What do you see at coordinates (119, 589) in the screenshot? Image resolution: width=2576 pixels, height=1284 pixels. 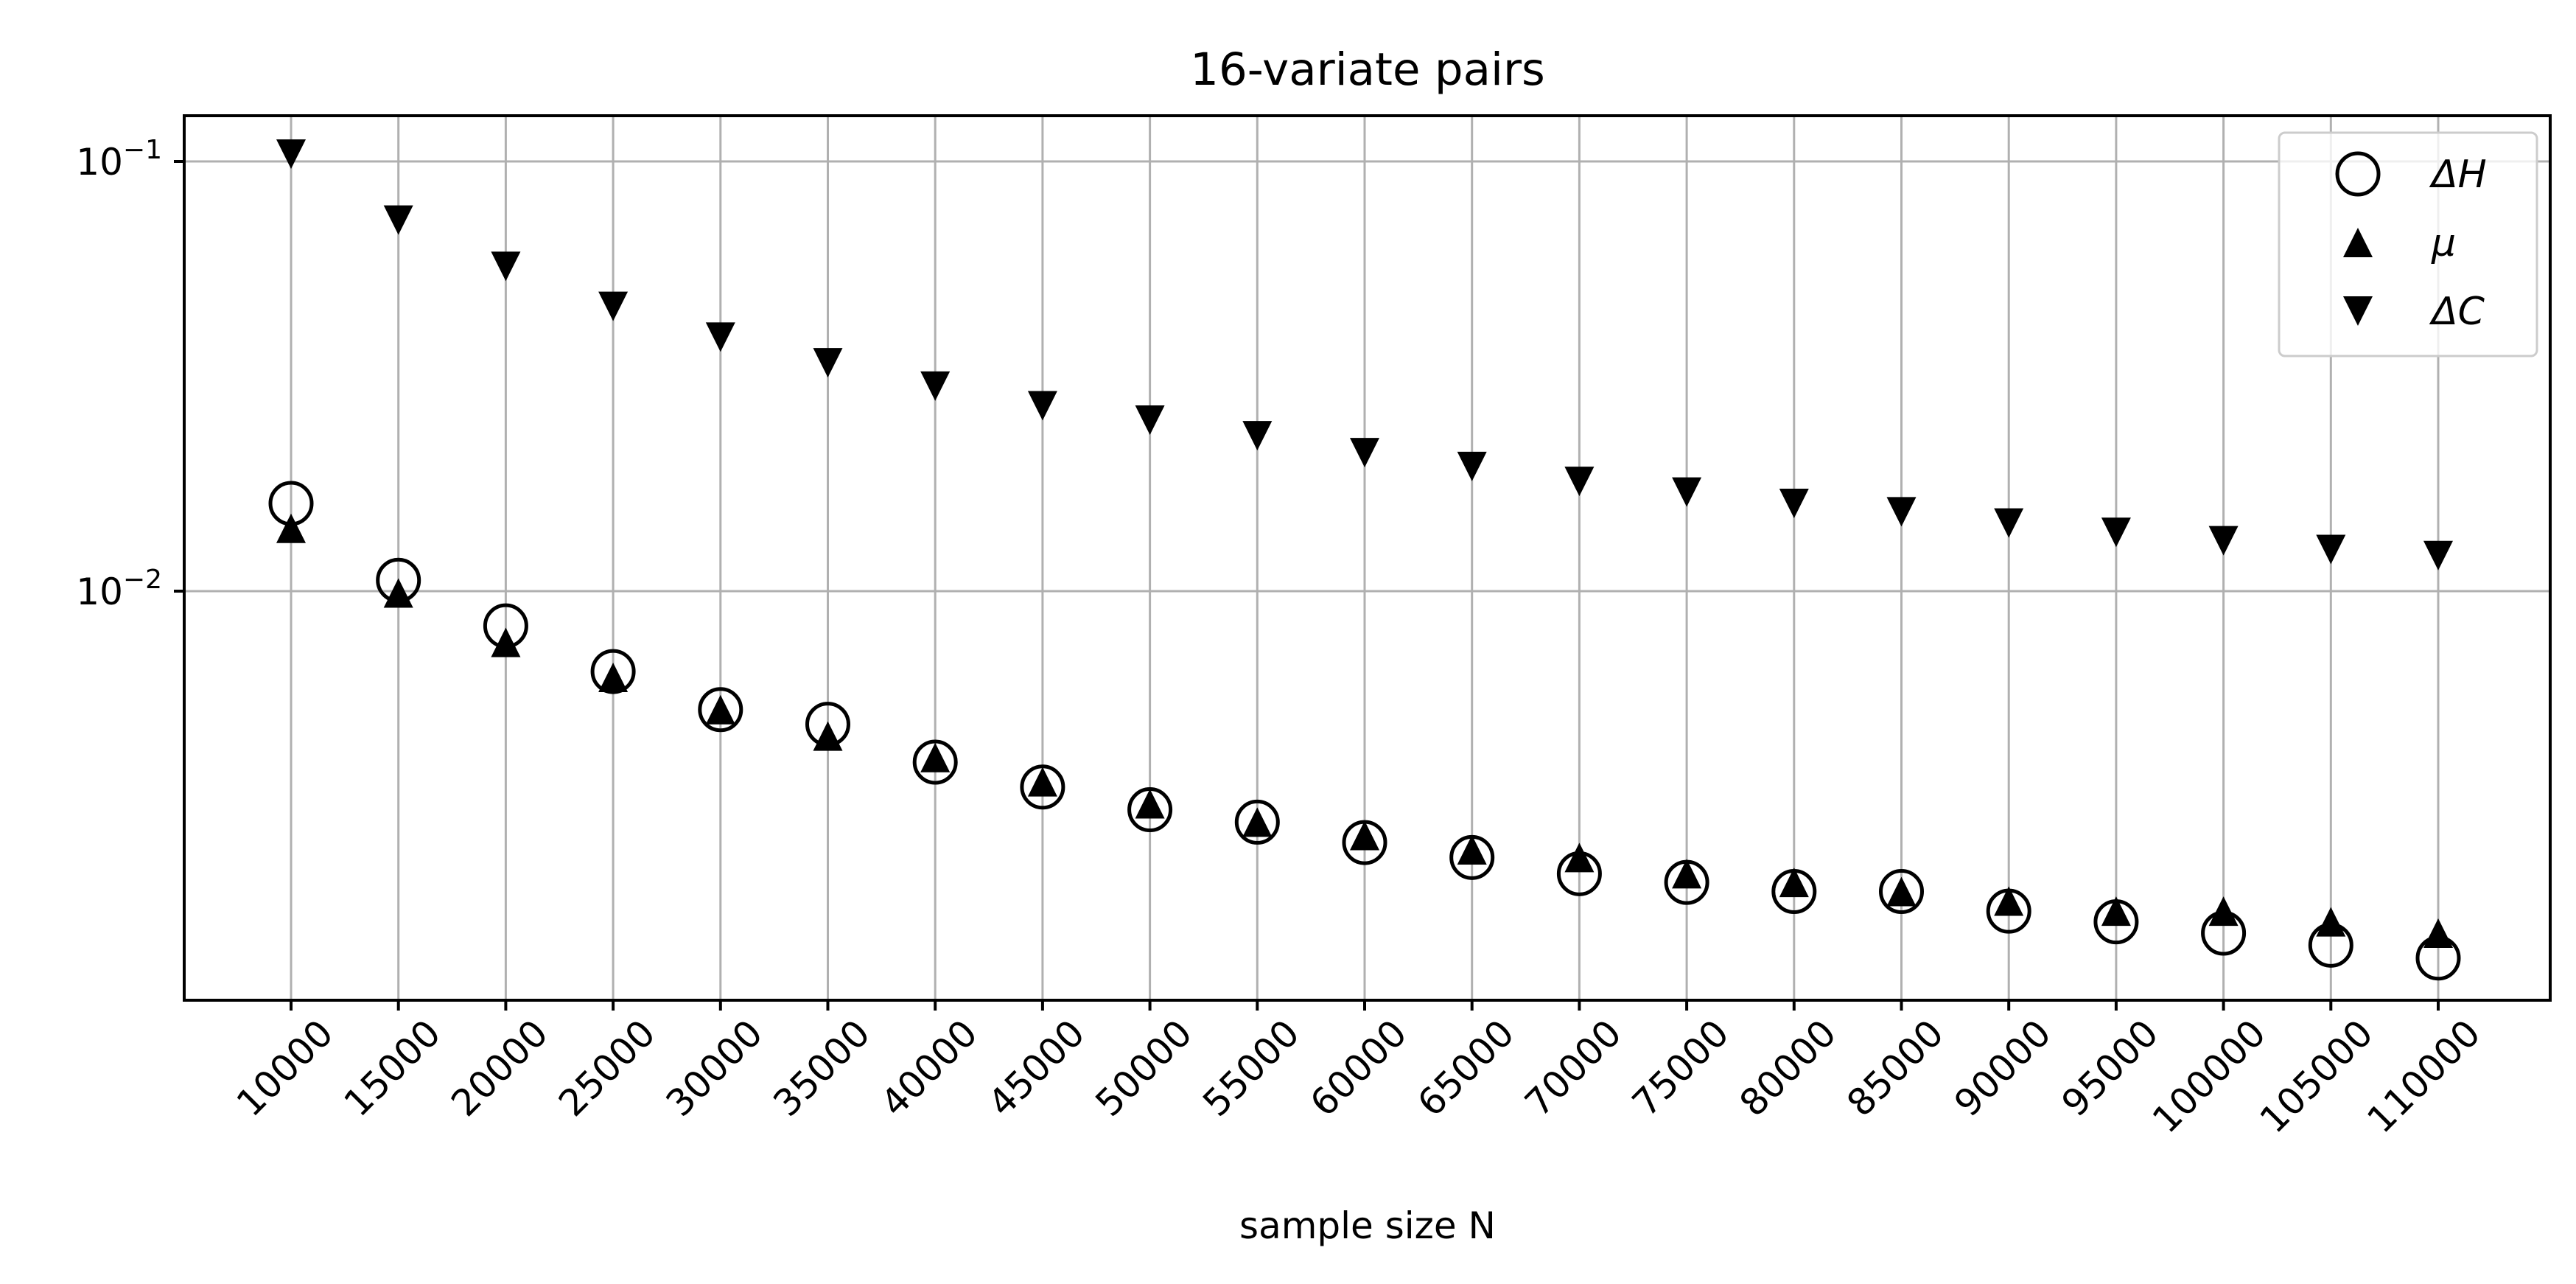 I see `y-tick-label: 10⁻²` at bounding box center [119, 589].